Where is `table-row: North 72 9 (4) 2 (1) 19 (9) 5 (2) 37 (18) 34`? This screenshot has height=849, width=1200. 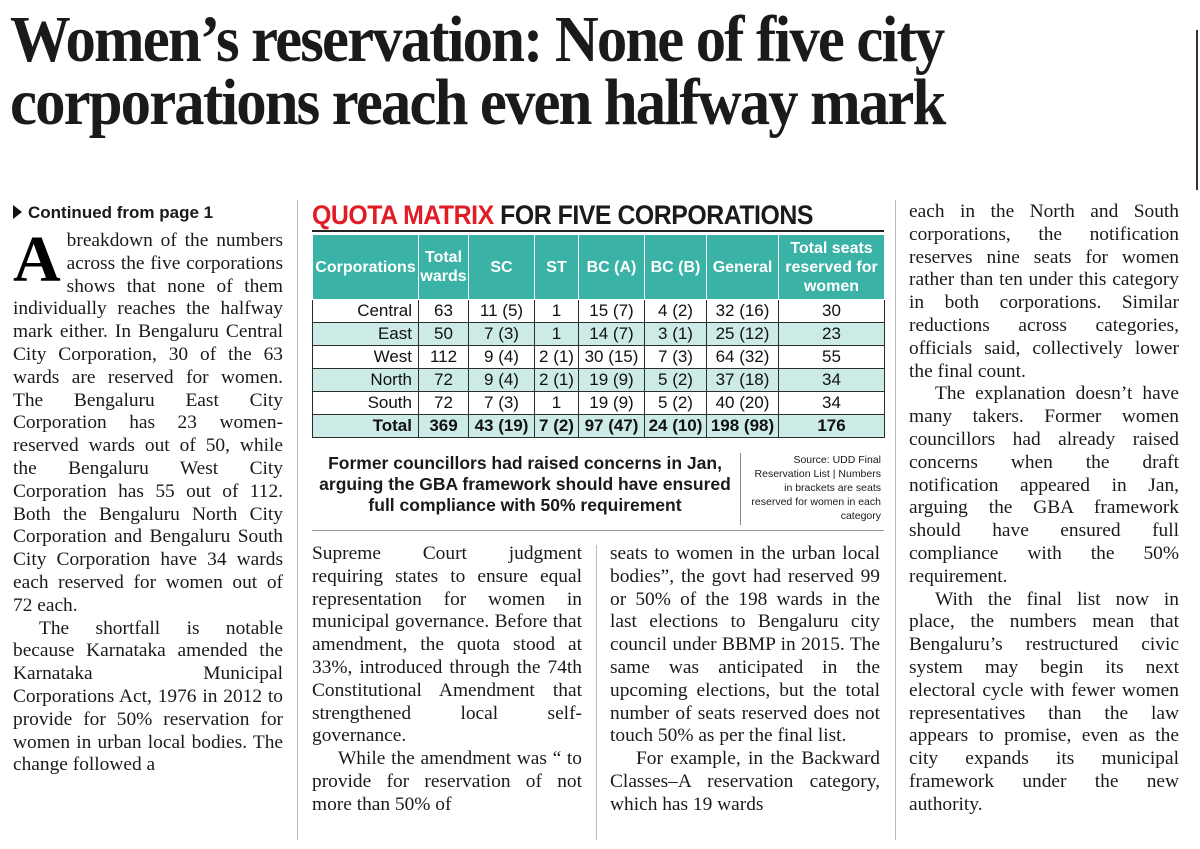
table-row: North 72 9 (4) 2 (1) 19 (9) 5 (2) 37 (18) 34 is located at coordinates (598, 380).